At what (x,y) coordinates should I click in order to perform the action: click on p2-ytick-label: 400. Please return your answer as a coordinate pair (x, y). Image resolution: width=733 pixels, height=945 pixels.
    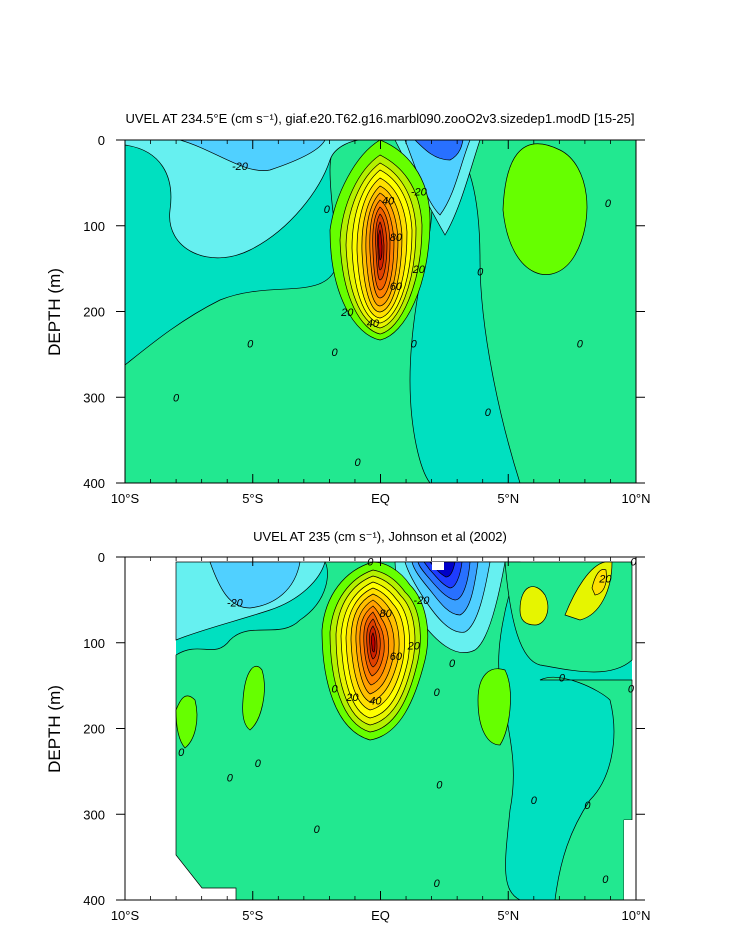
    Looking at the image, I should click on (94, 900).